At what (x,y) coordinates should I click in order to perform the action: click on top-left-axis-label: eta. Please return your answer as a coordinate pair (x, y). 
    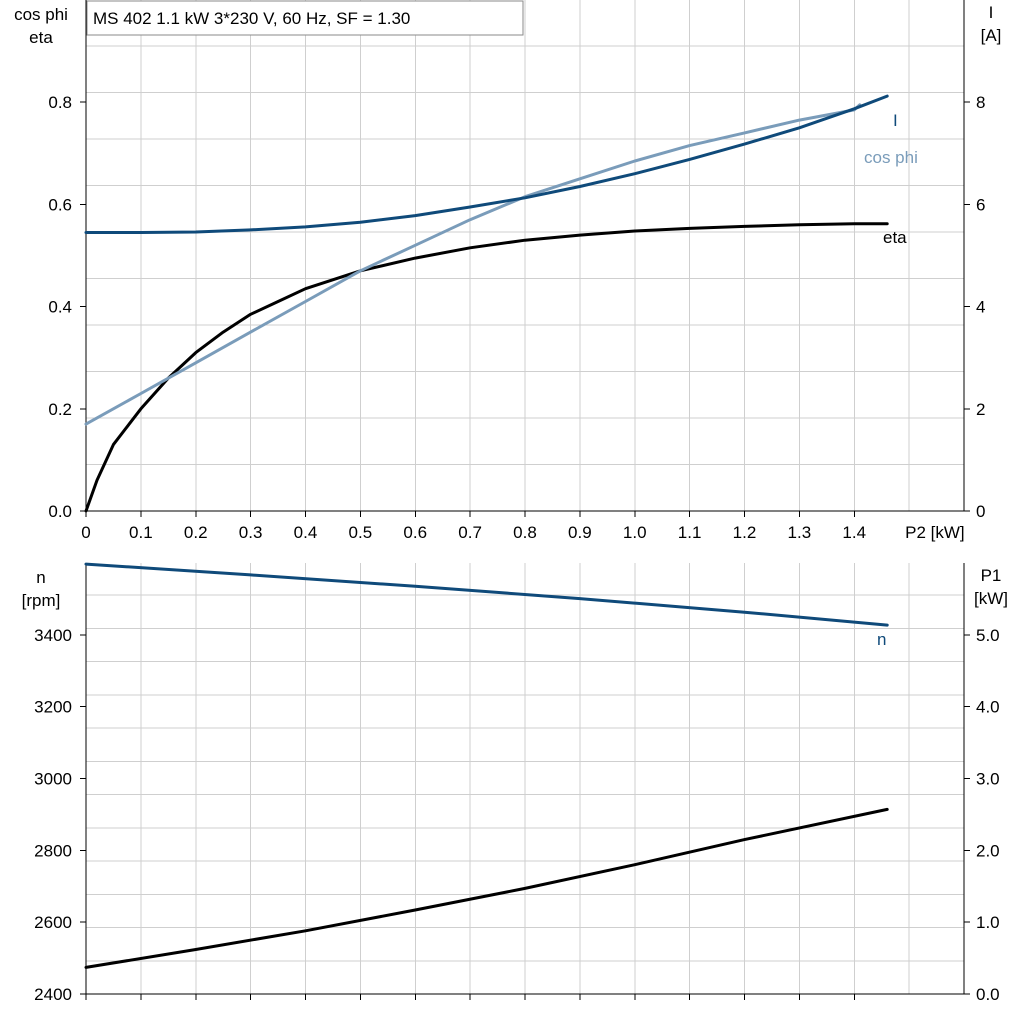
    Looking at the image, I should click on (41, 37).